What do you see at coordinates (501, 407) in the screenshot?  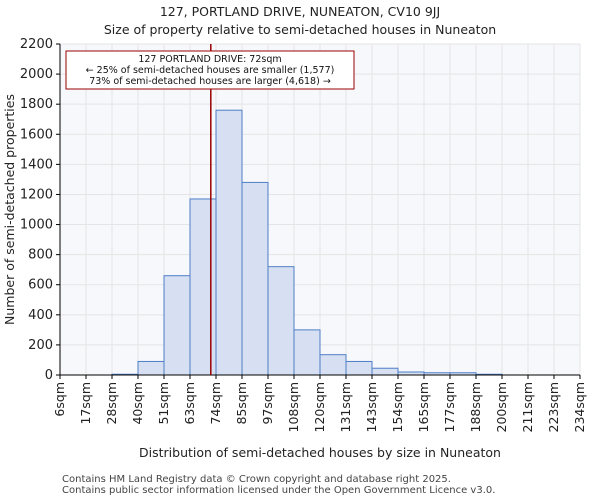 I see `x-tick-label: 200sqm` at bounding box center [501, 407].